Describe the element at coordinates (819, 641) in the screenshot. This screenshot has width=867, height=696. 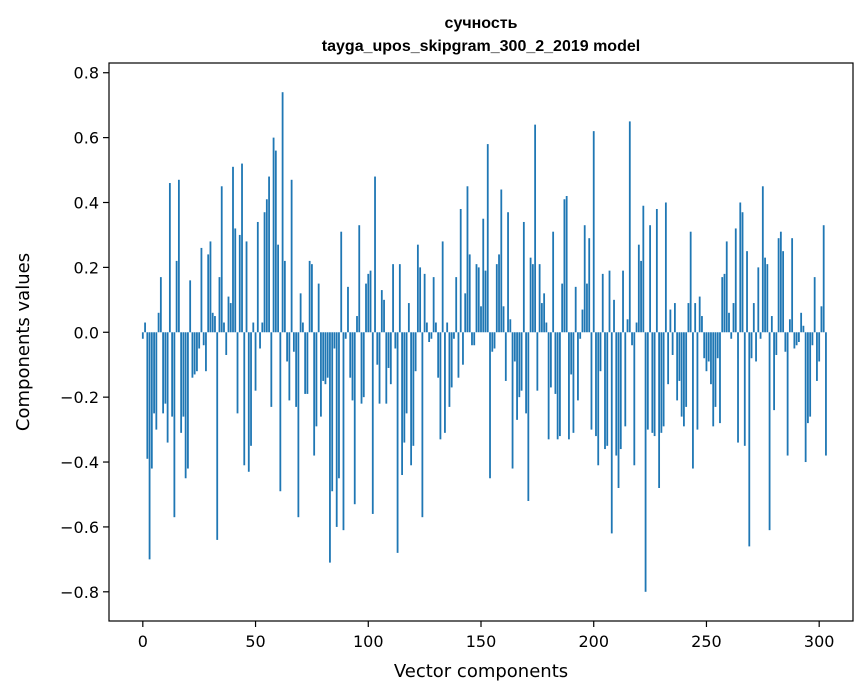
I see `x-tick-label: 300` at that location.